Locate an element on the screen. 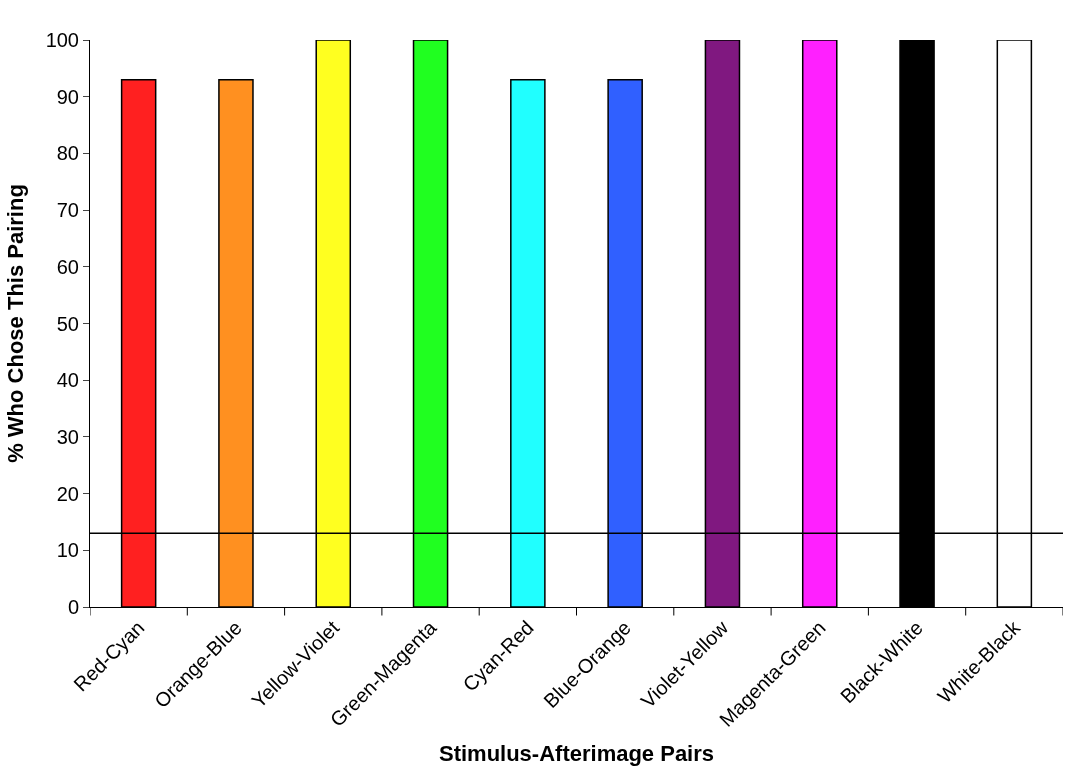 This screenshot has height=773, width=1083. y-tick-label: 20 is located at coordinates (67, 493).